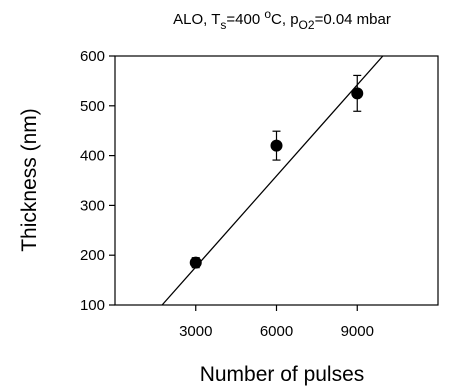 The width and height of the screenshot is (459, 389). I want to click on x-tick-label: 6000, so click(276, 331).